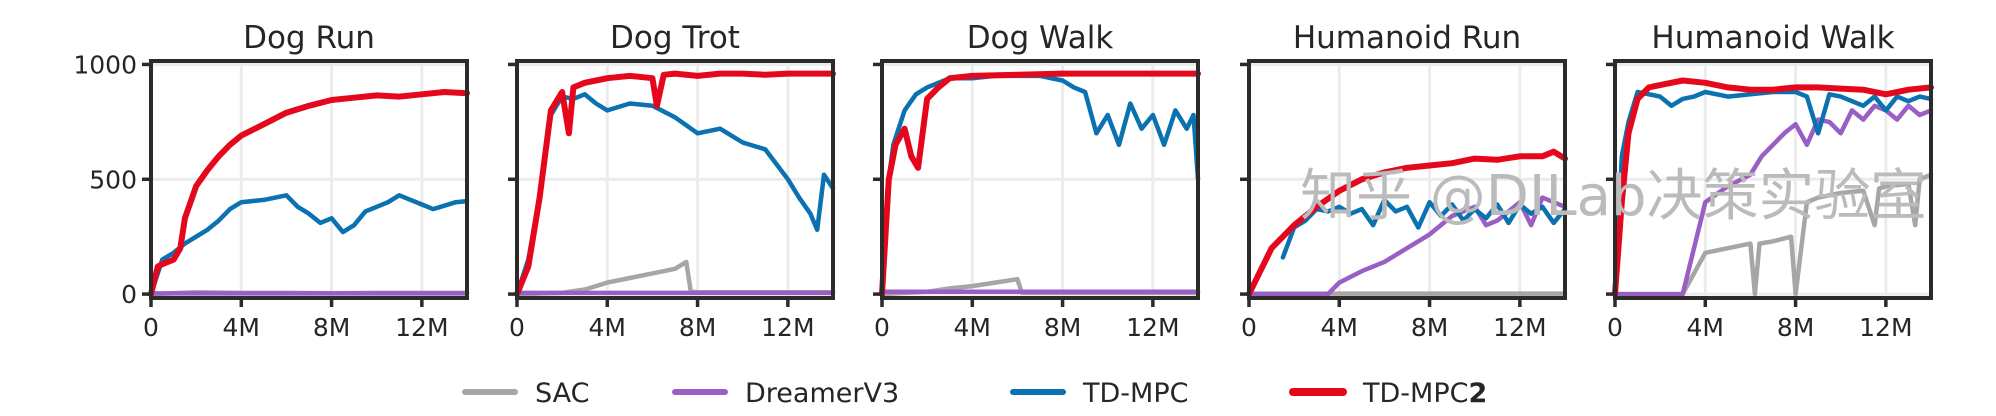  I want to click on subplot-title: Humanoid Walk, so click(1772, 38).